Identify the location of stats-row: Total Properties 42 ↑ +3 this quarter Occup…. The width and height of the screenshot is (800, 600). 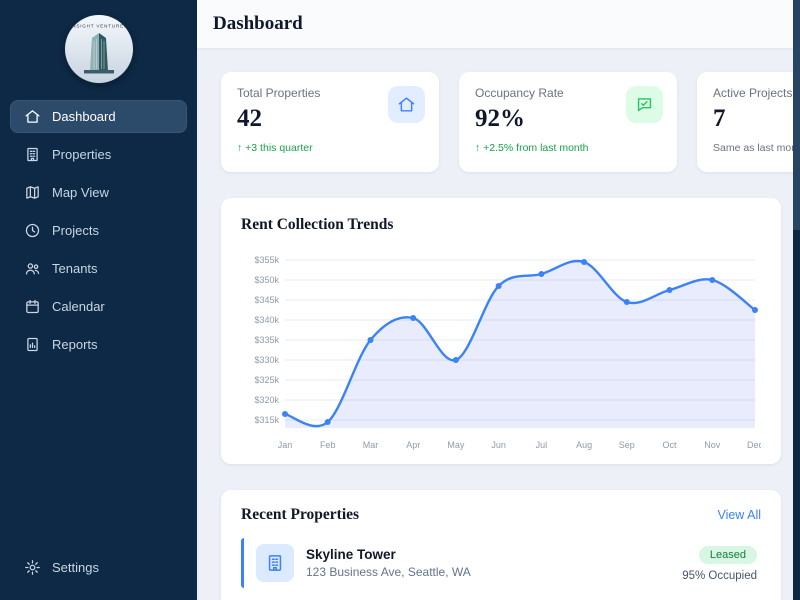
(510, 122).